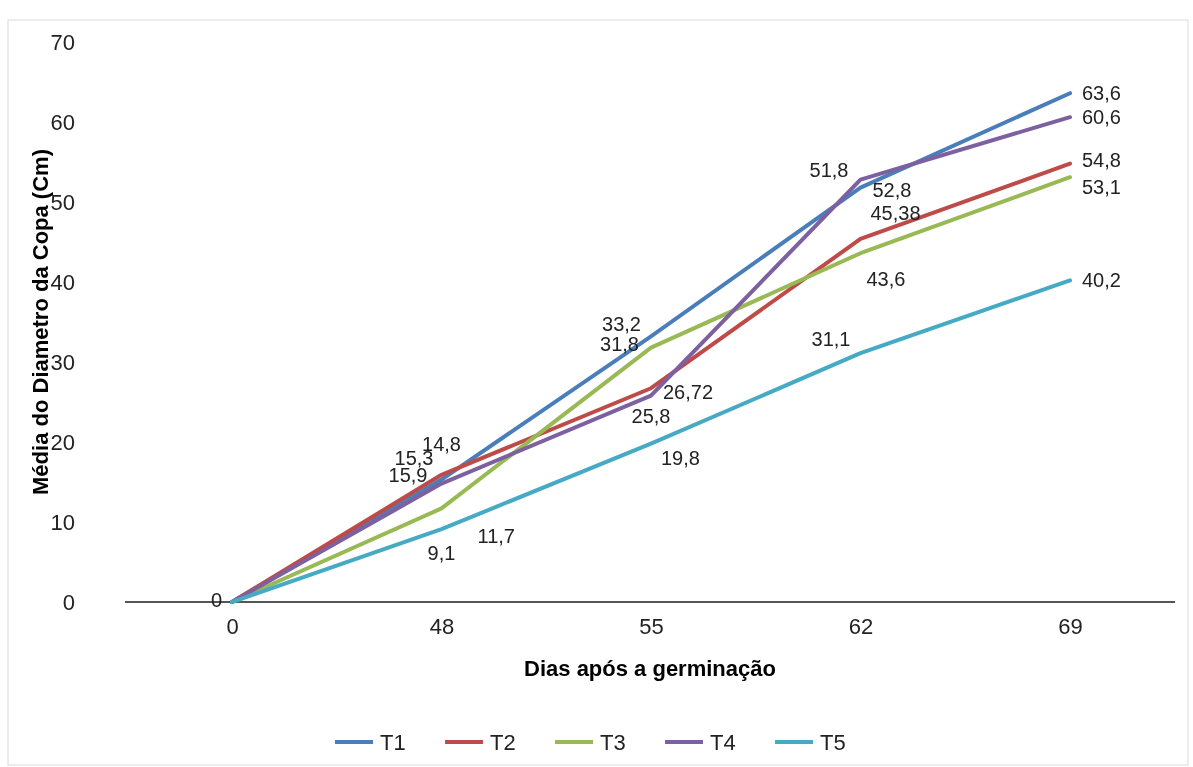  Describe the element at coordinates (503, 742) in the screenshot. I see `legend-label: T2` at that location.